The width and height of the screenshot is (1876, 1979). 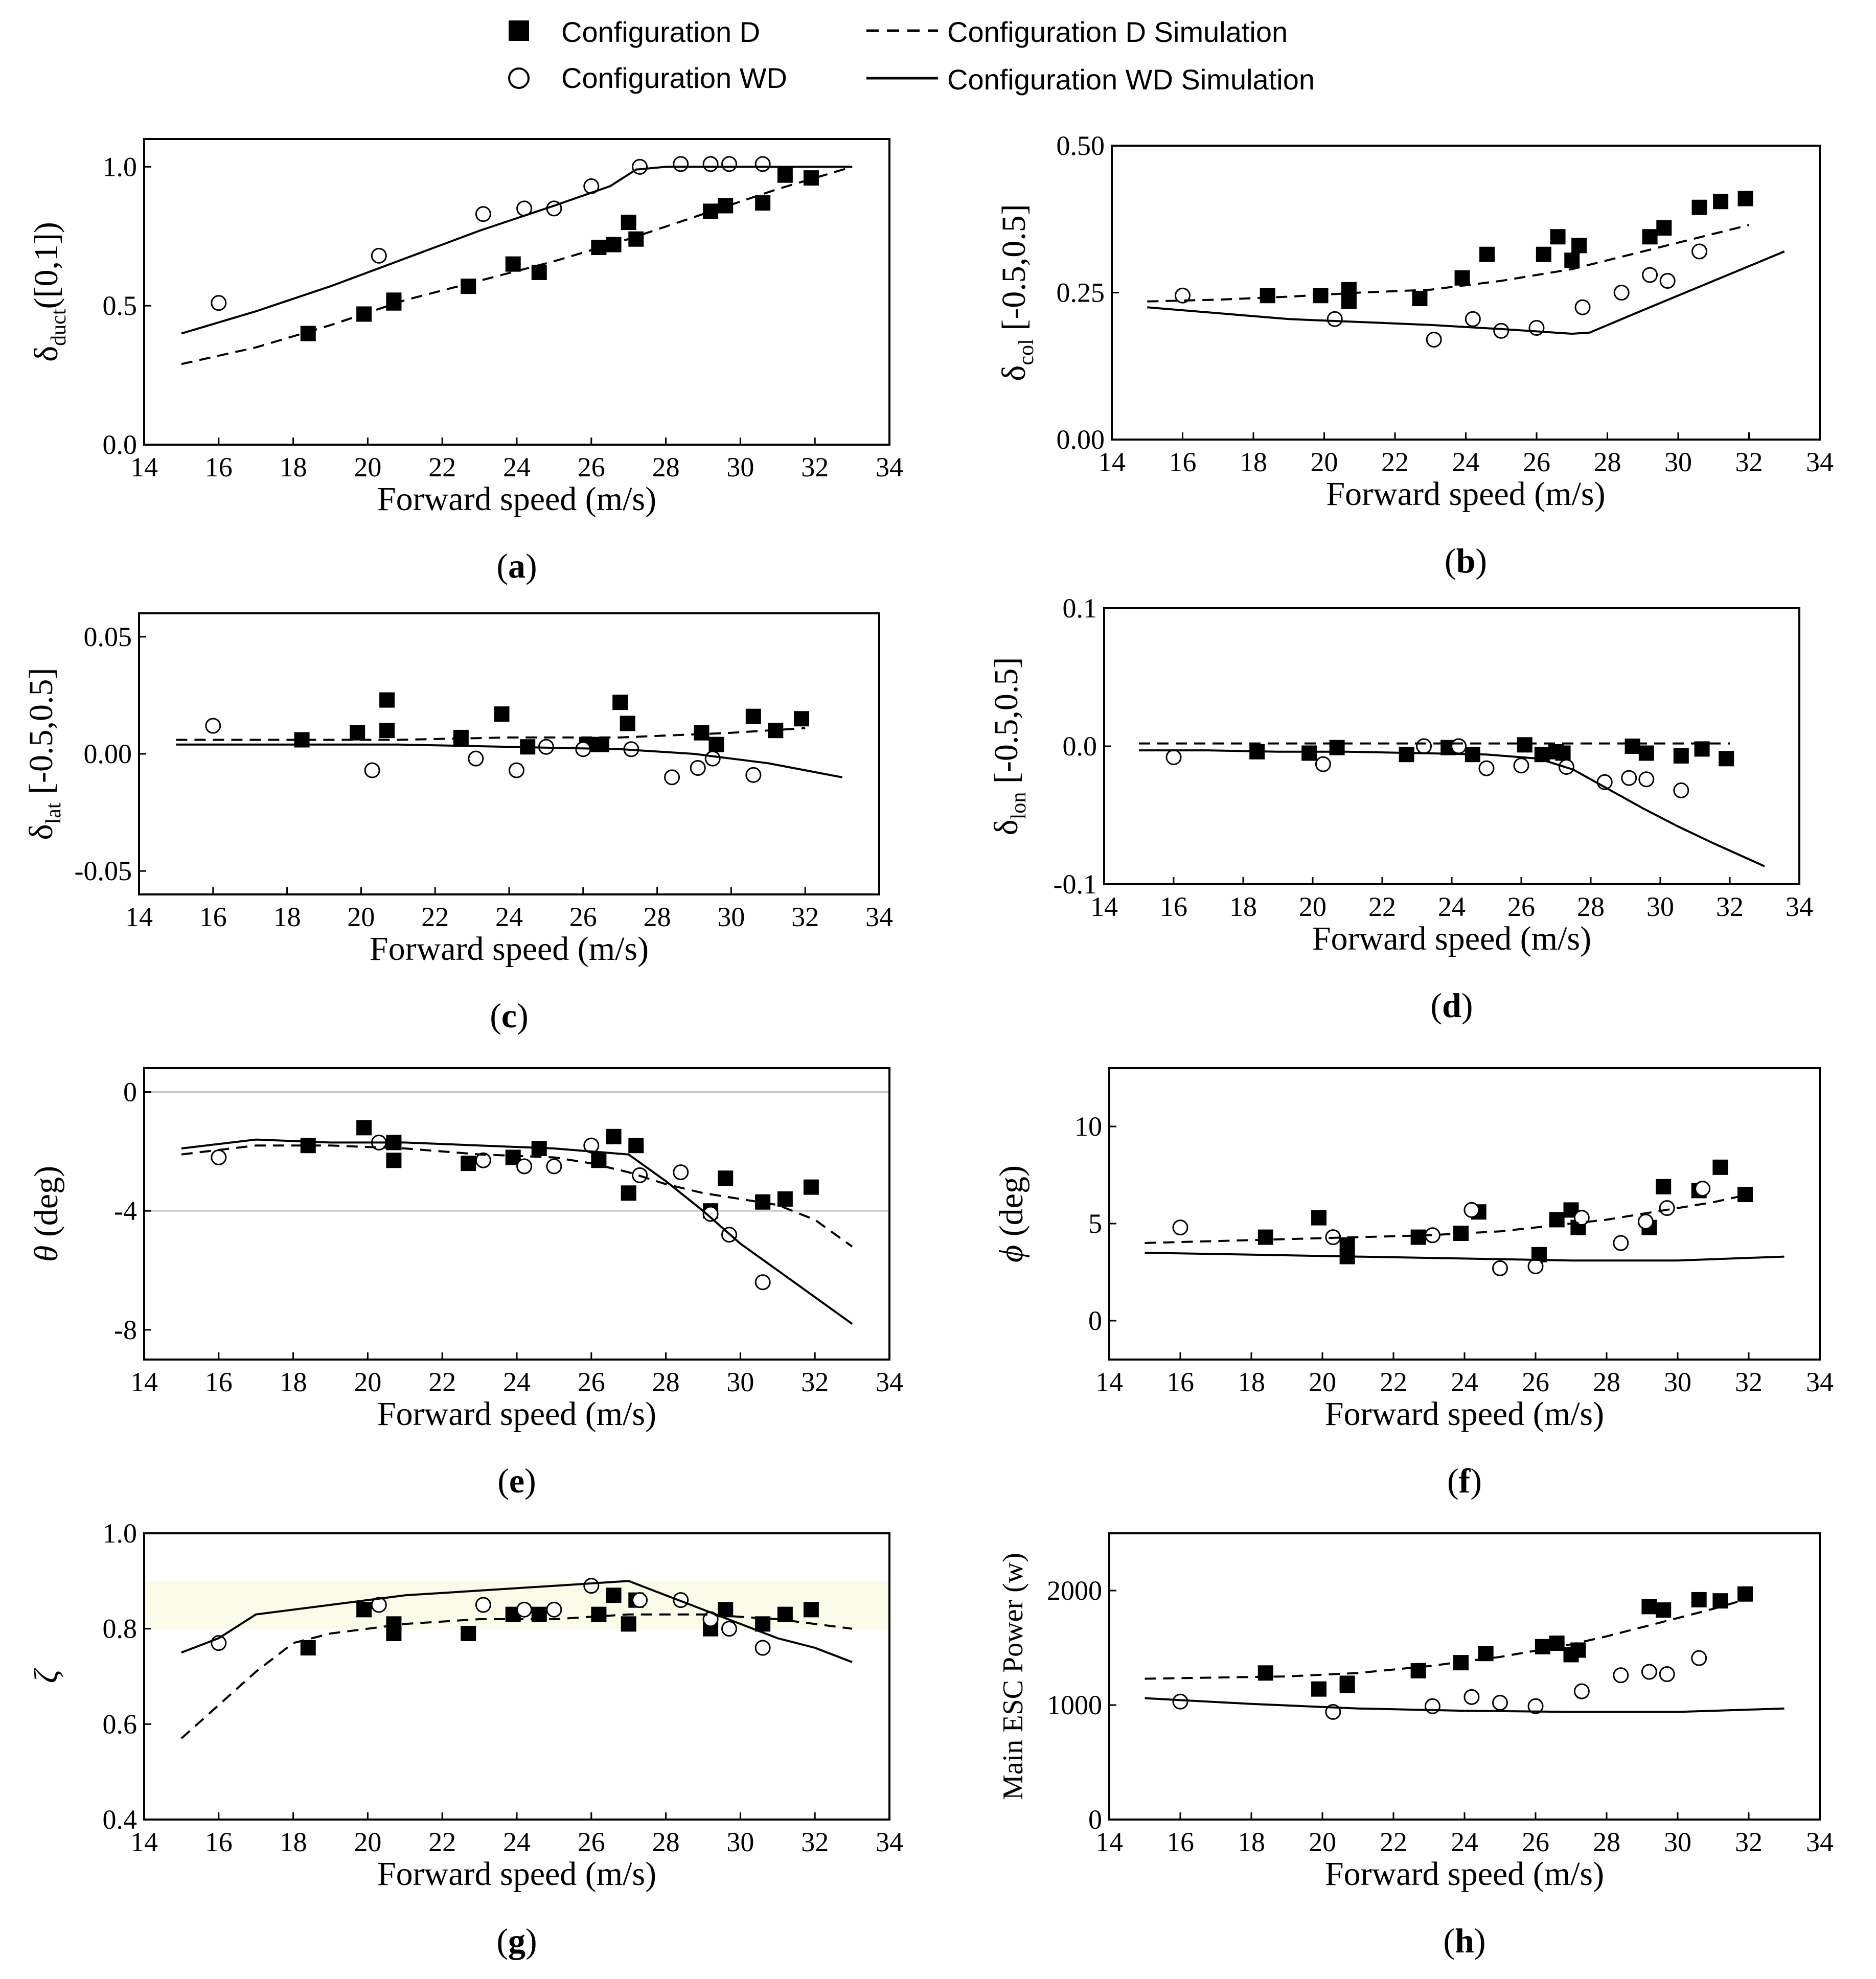 What do you see at coordinates (1074, 1705) in the screenshot?
I see `y-tick-label: 1000` at bounding box center [1074, 1705].